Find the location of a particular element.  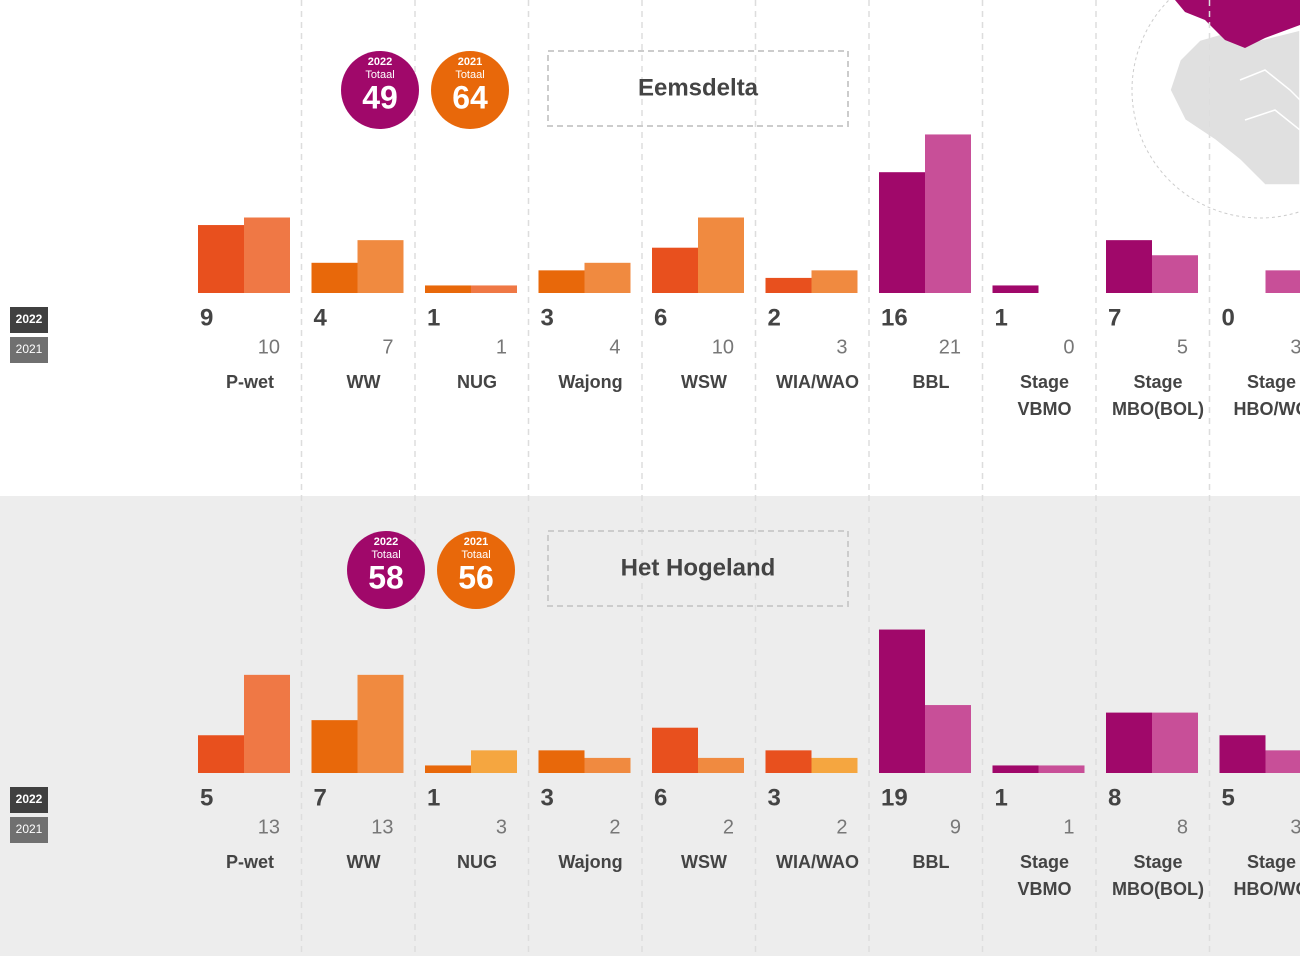

value-label-2021: 7 is located at coordinates (387, 347).